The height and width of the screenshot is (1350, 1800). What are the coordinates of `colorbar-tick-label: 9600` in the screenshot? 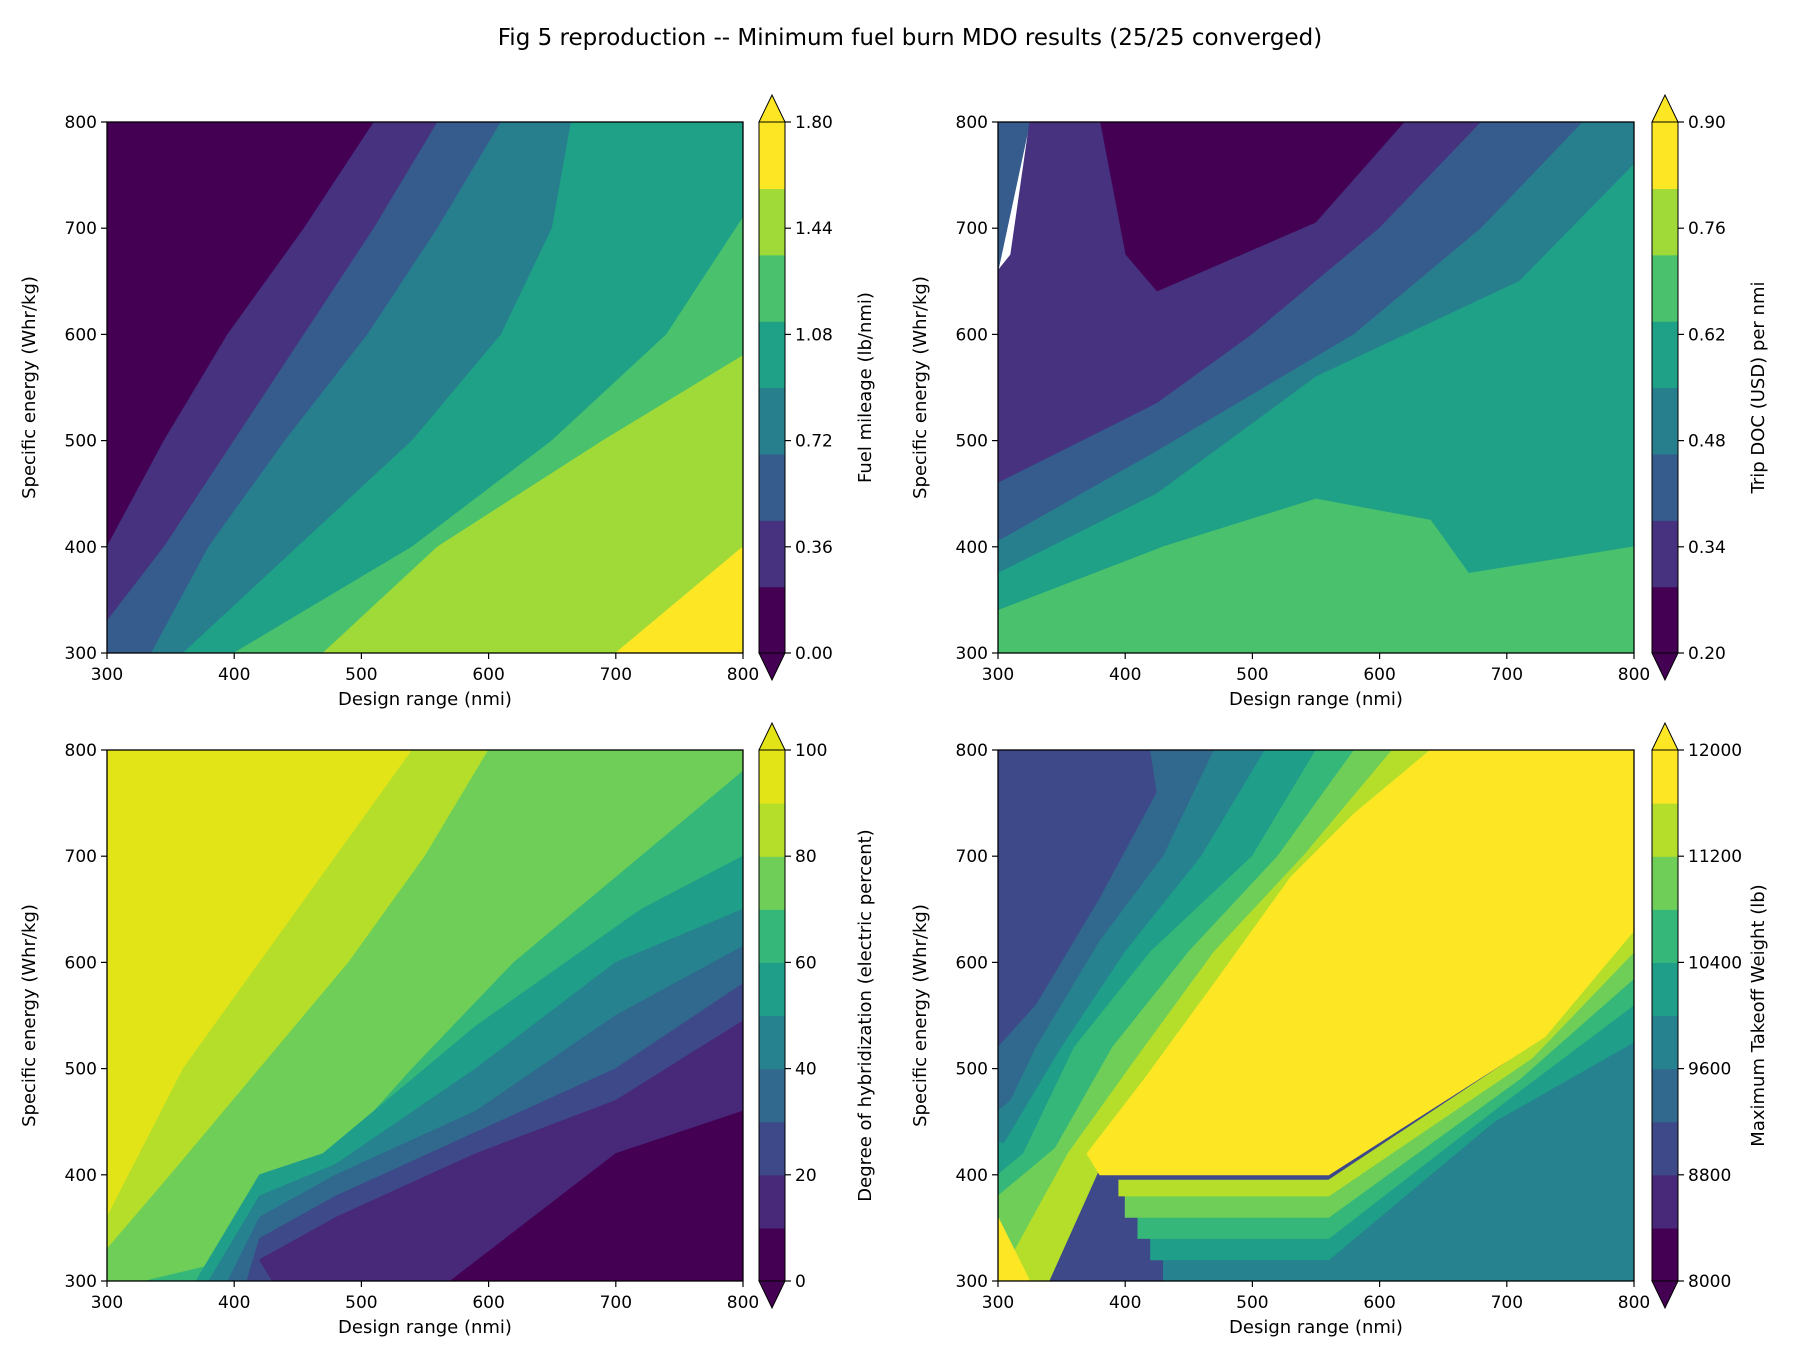 It's located at (1709, 1070).